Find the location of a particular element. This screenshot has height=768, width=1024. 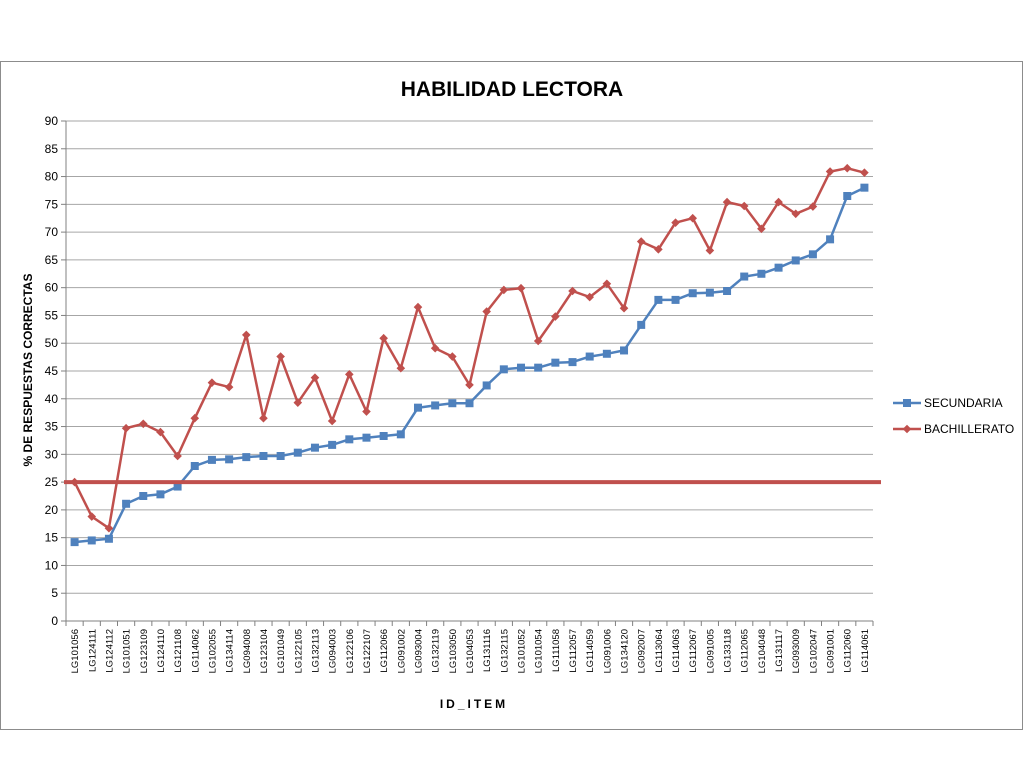

y-tick-label: 15 is located at coordinates (52, 538).